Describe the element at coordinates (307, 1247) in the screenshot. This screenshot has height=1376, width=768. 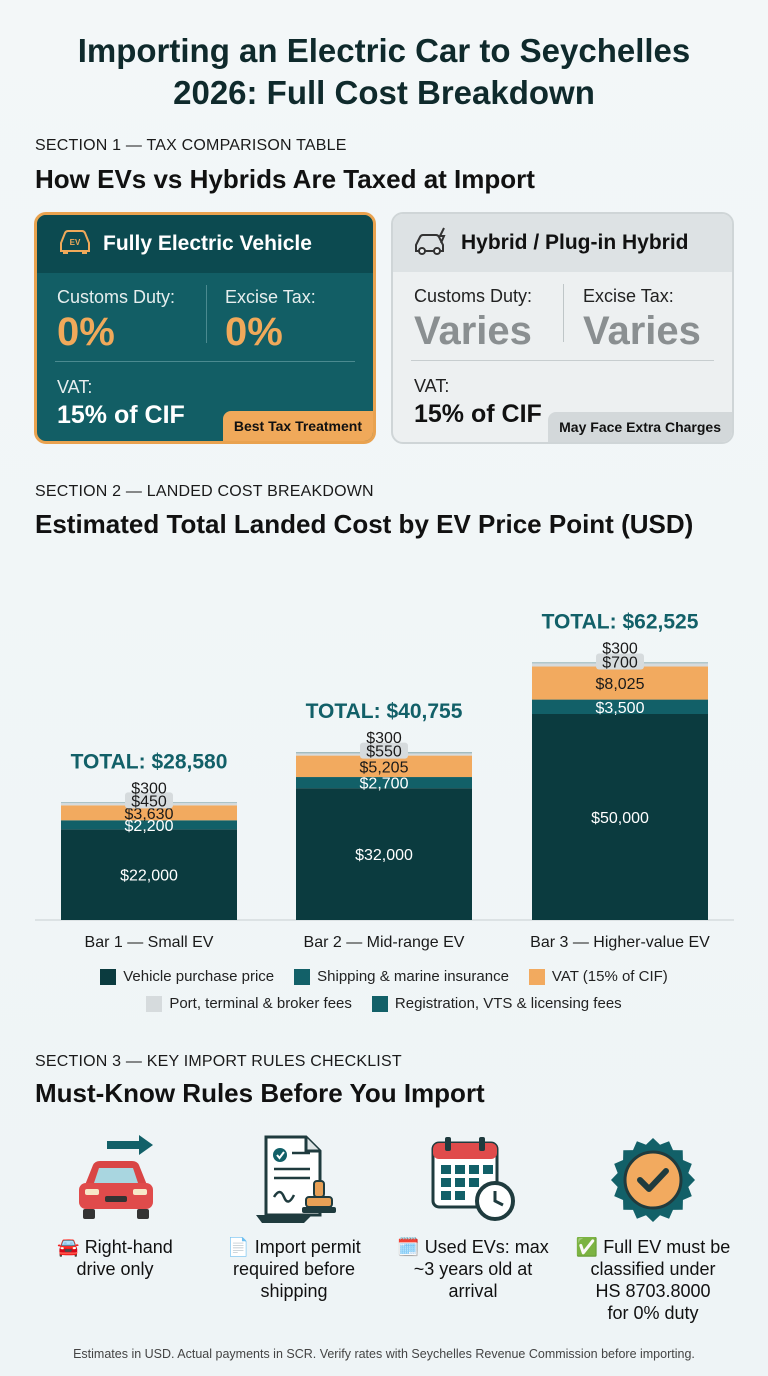
I see `rule-2-line-1: Import permit` at that location.